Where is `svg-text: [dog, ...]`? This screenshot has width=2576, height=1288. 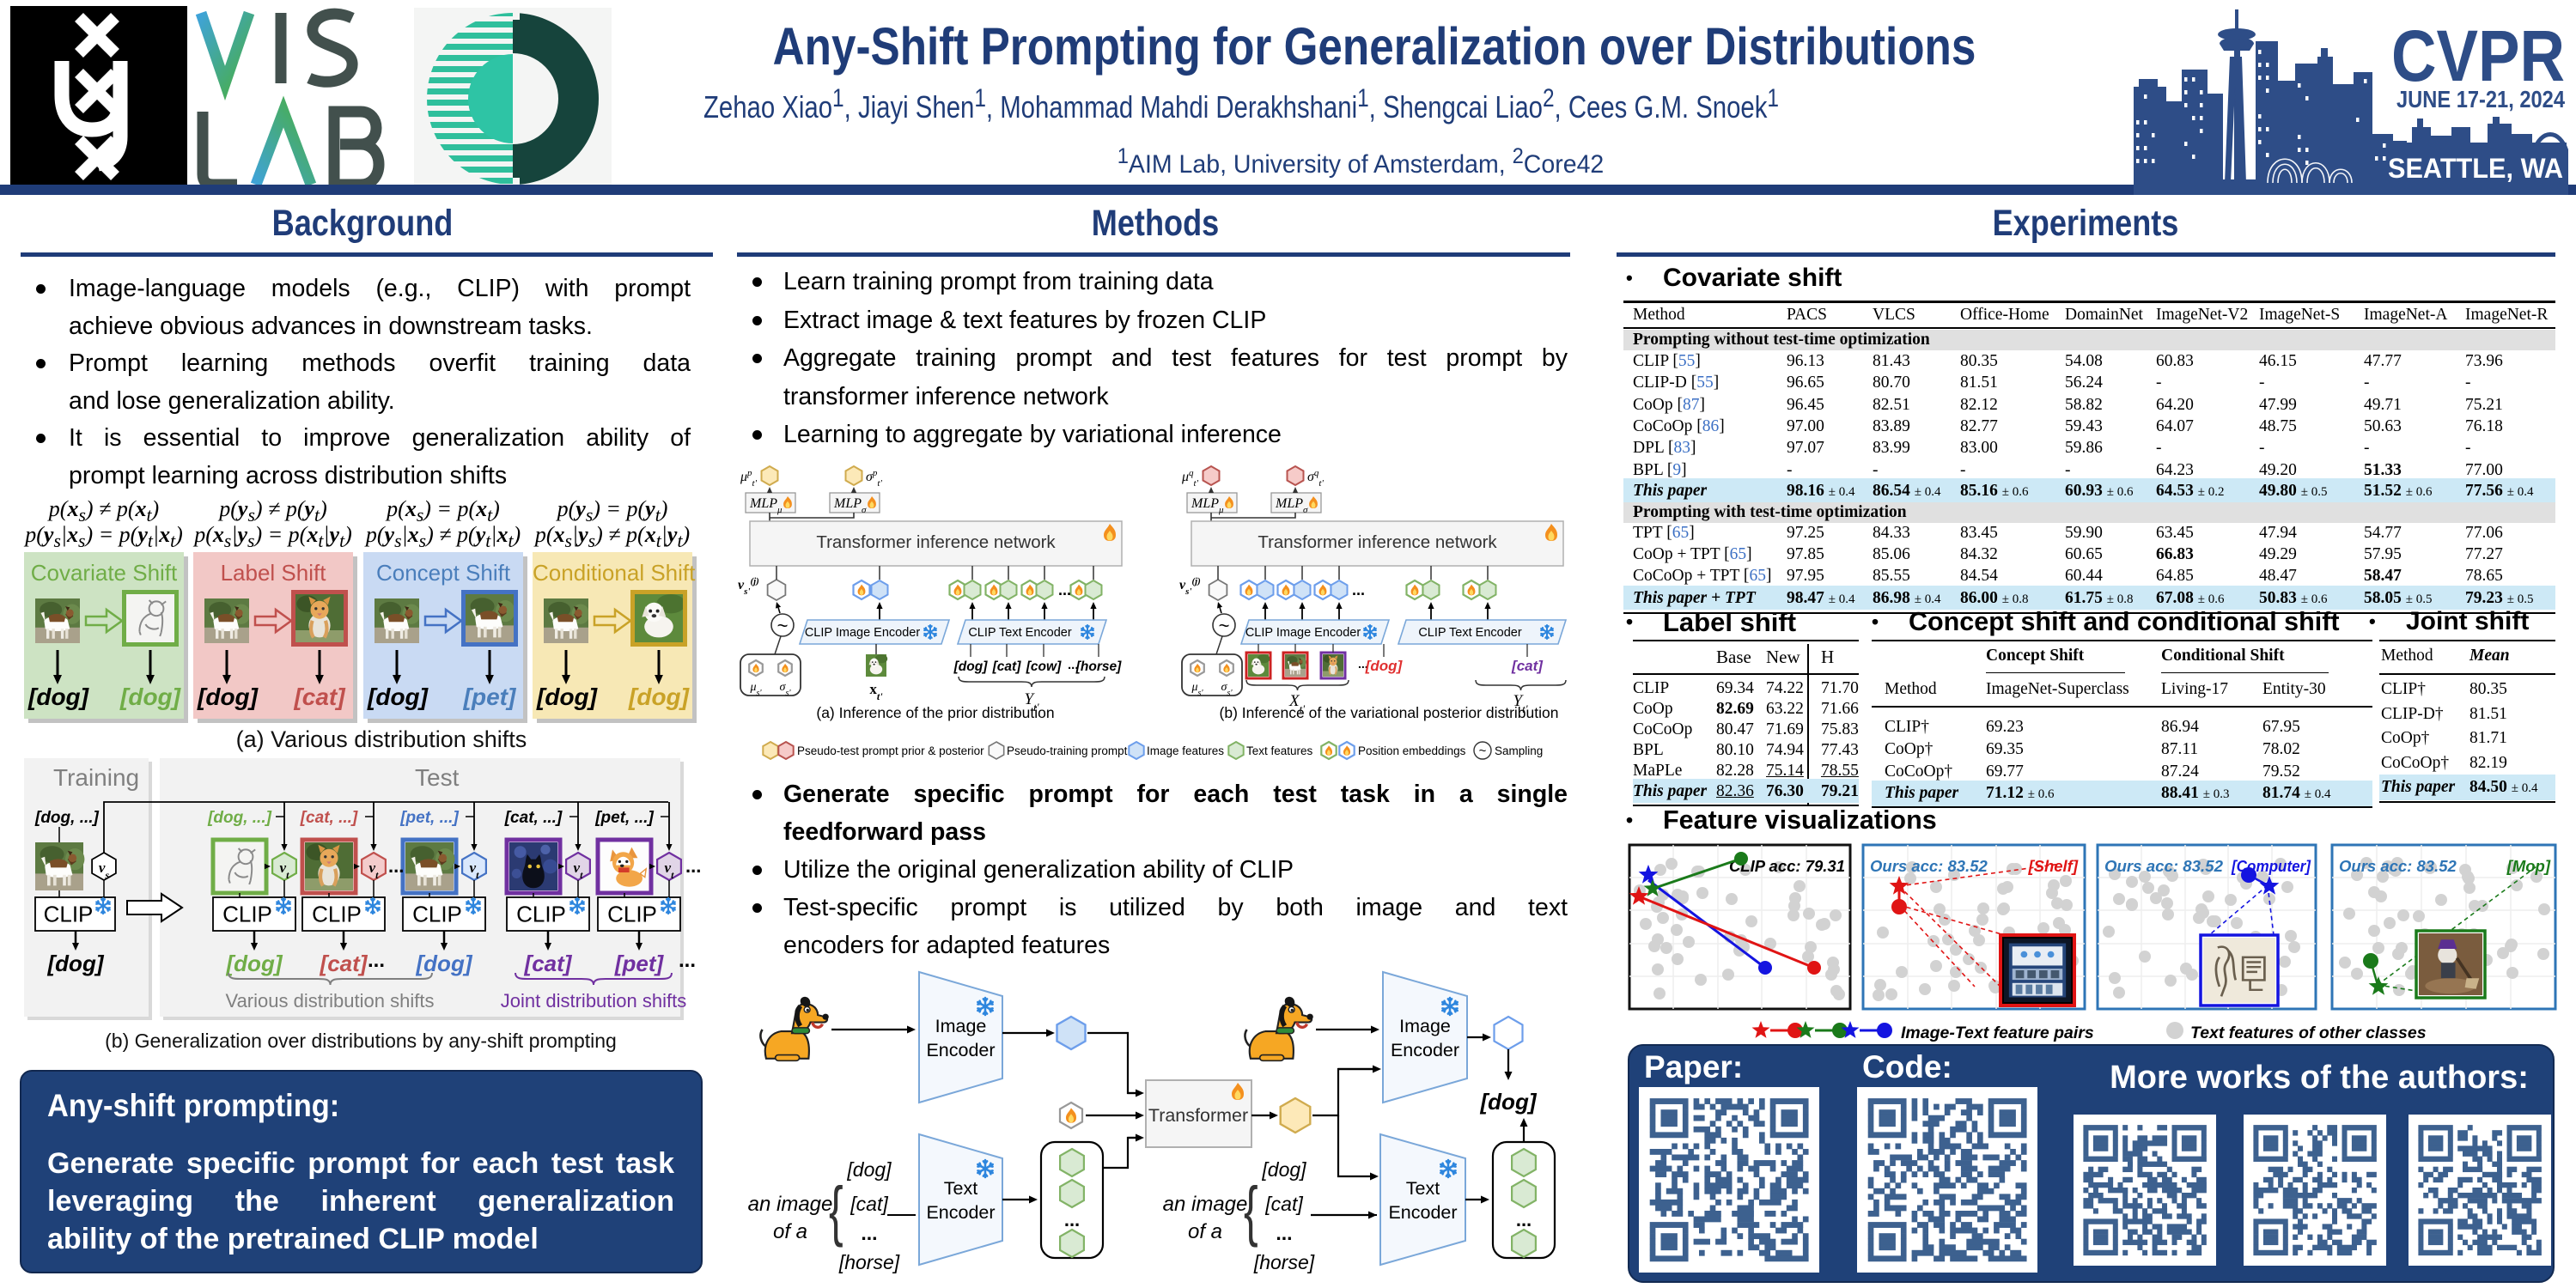
svg-text: [dog, ...] is located at coordinates (67, 818).